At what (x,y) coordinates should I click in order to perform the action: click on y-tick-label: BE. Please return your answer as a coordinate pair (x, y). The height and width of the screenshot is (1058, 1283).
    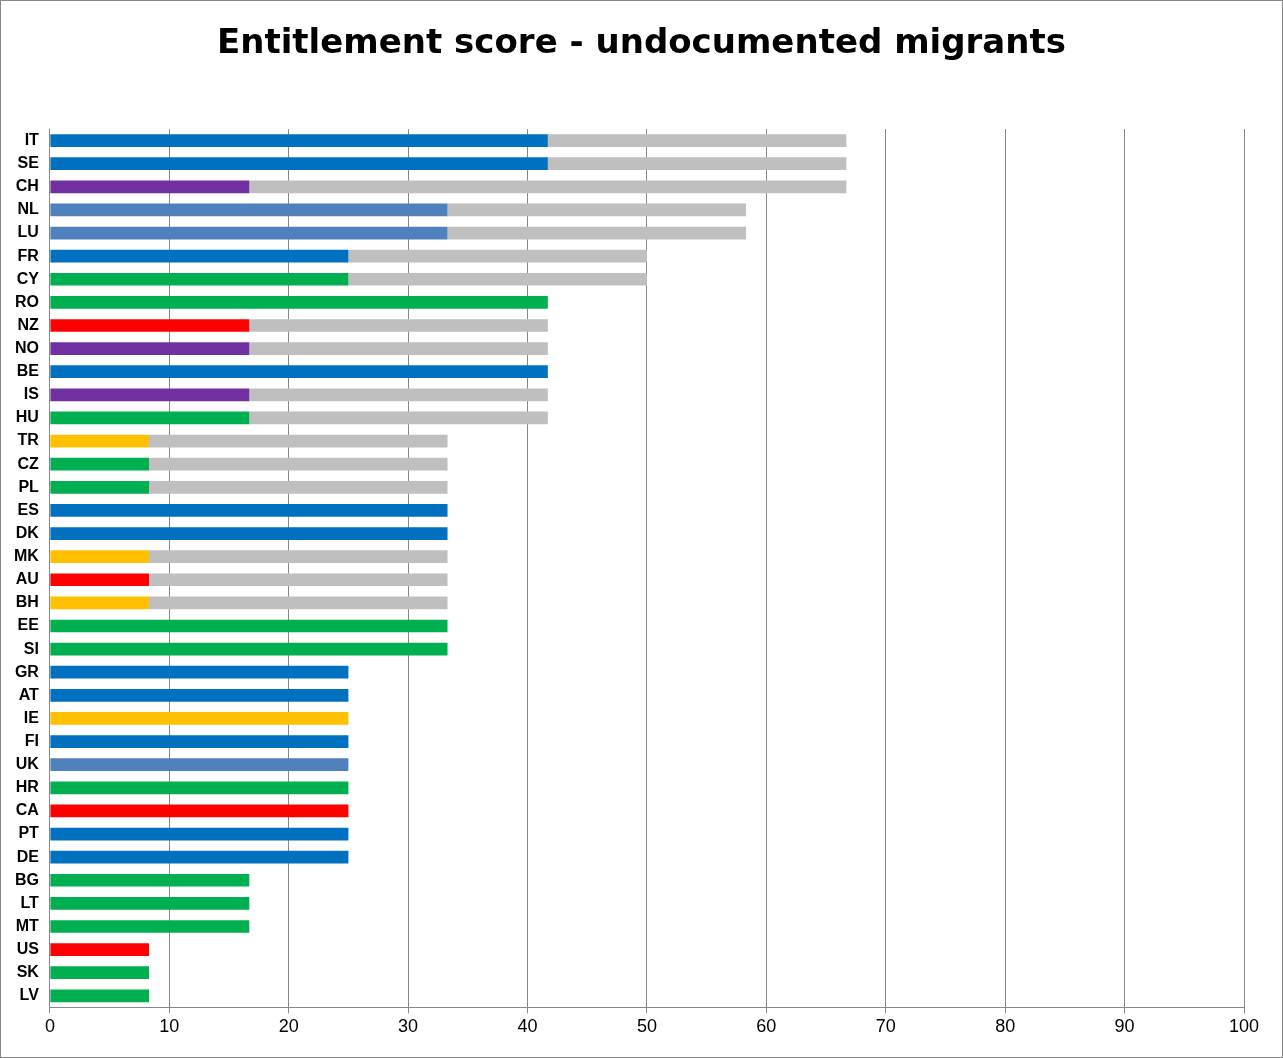
    Looking at the image, I should click on (28, 371).